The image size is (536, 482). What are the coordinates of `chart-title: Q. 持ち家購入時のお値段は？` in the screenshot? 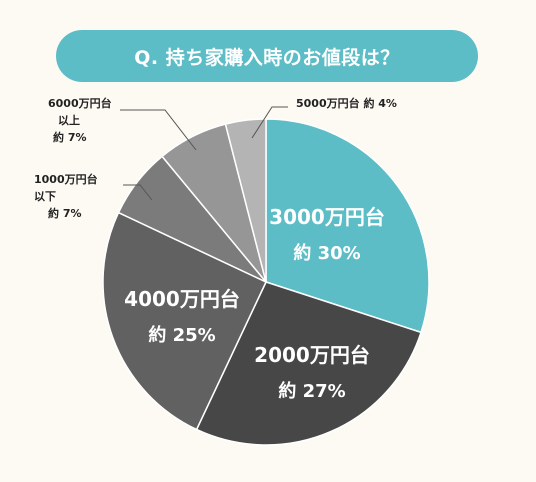 It's located at (267, 56).